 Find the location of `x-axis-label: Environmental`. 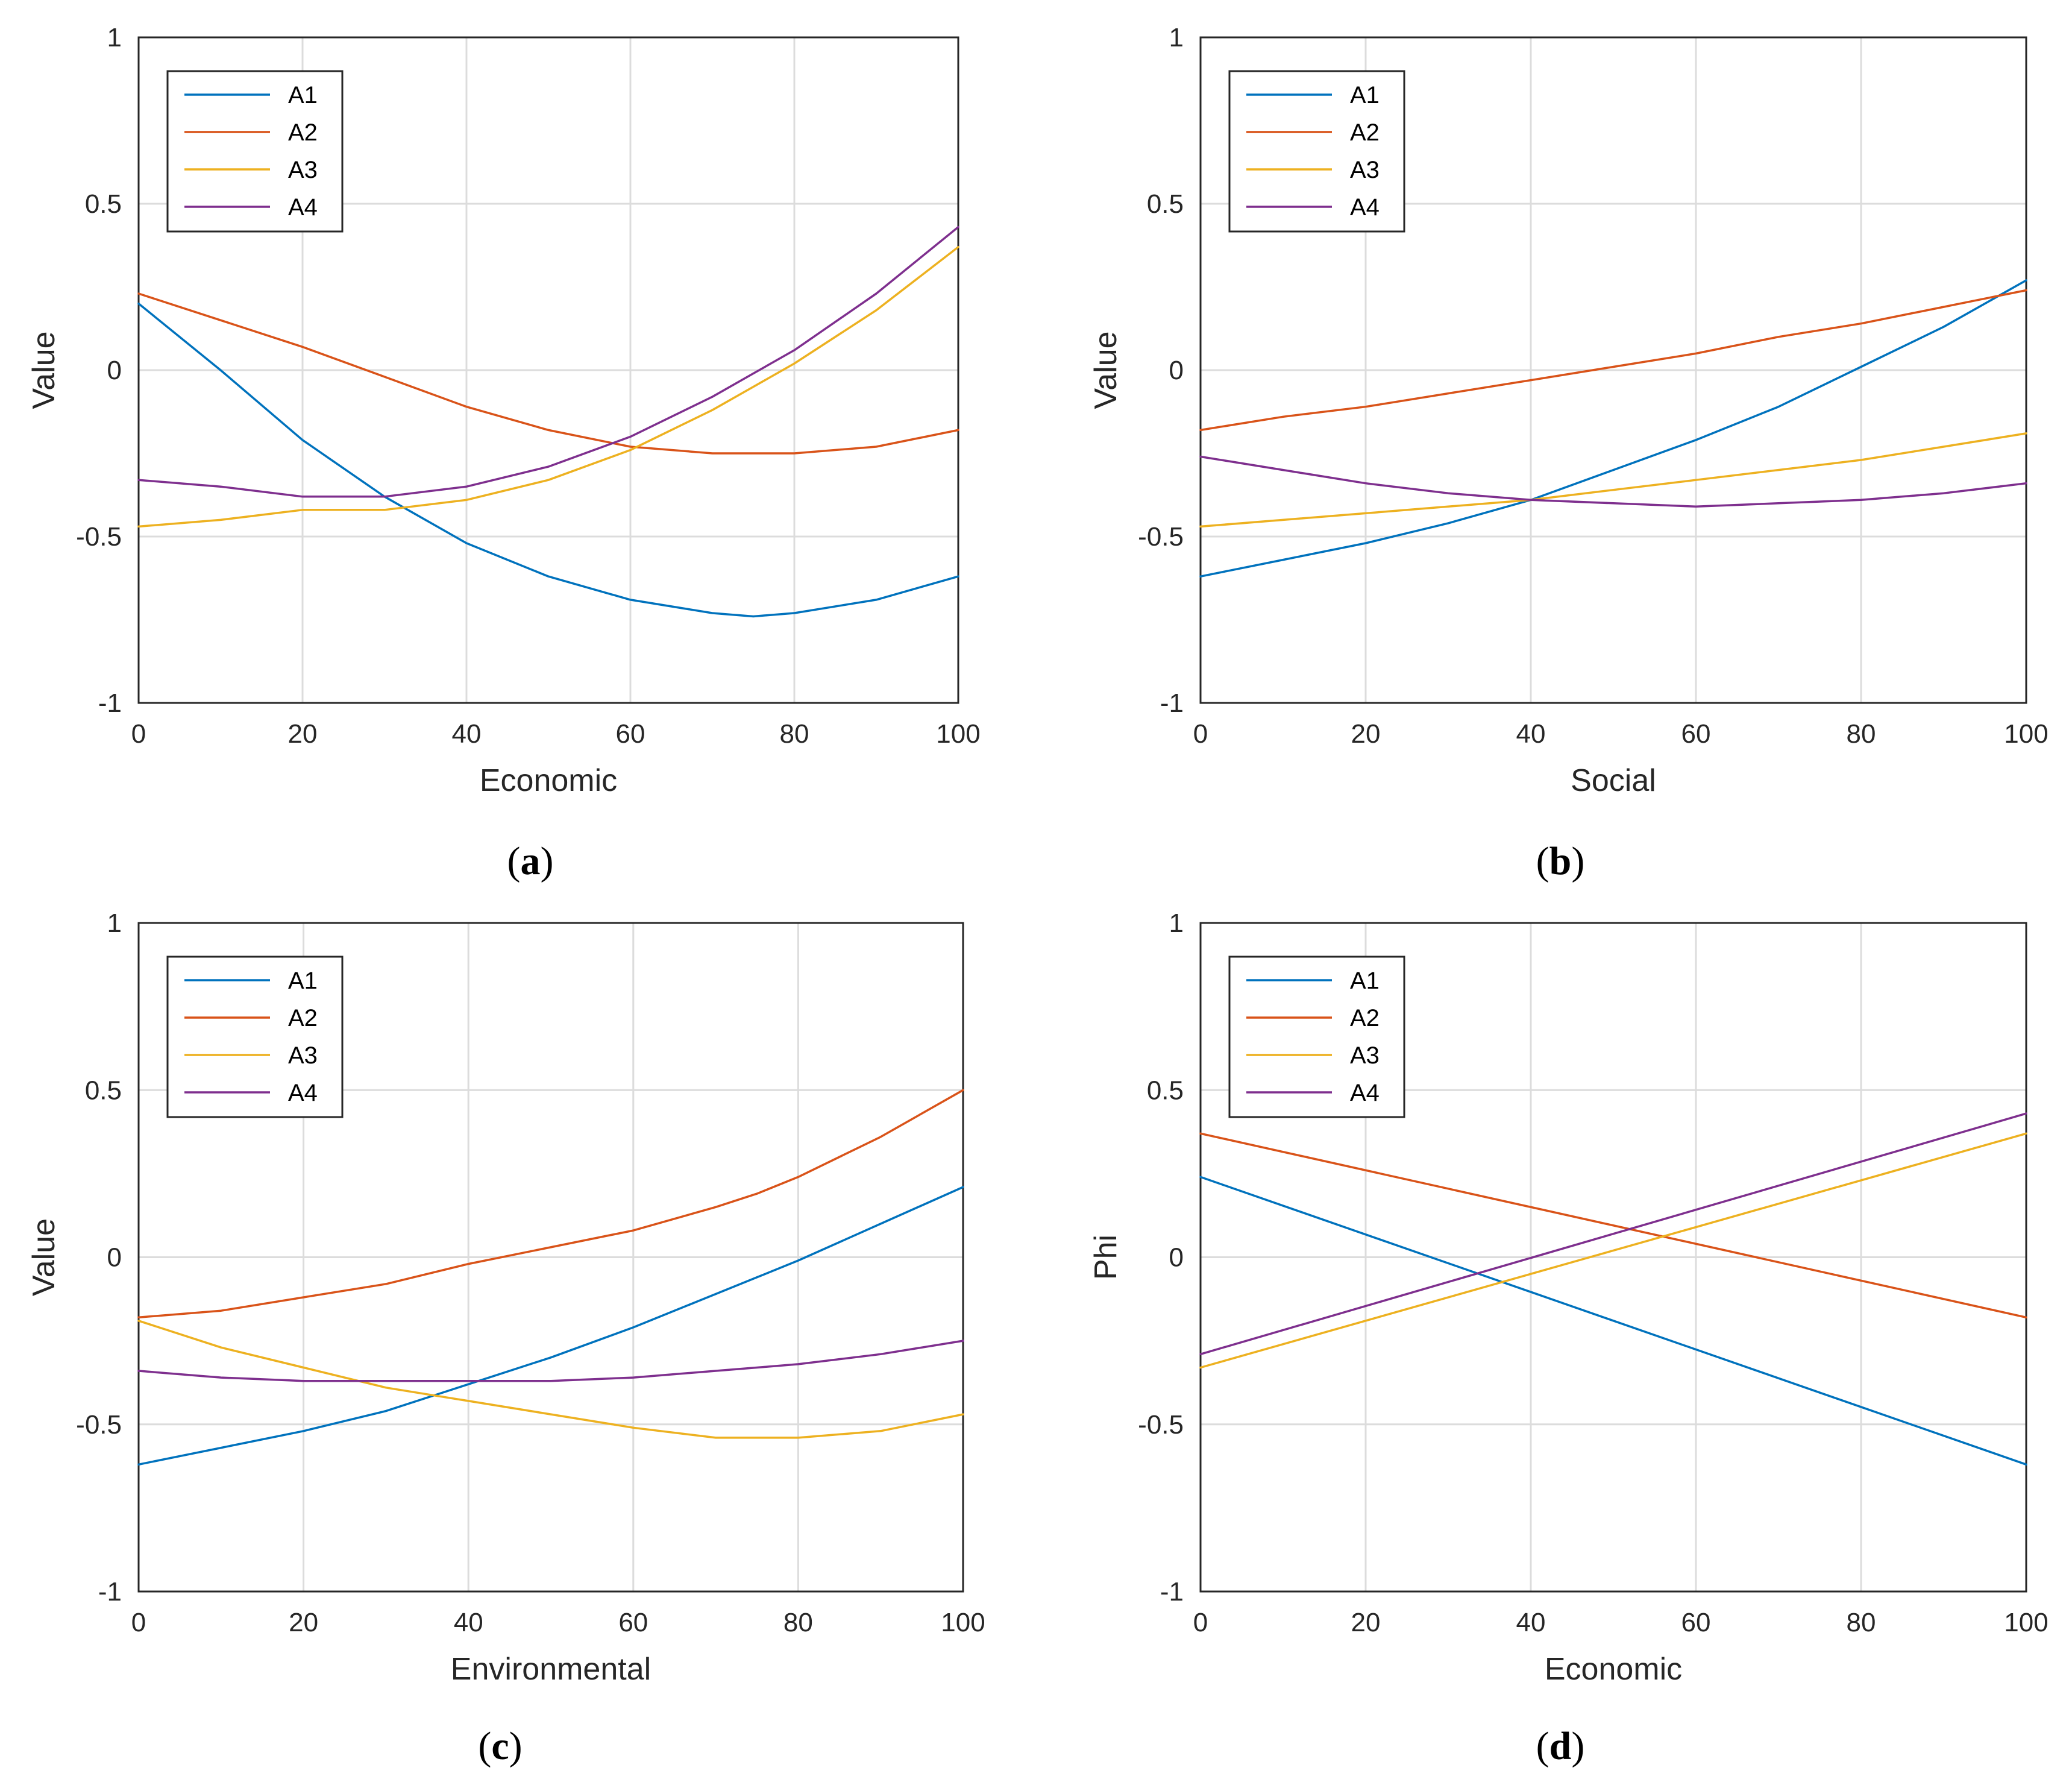

x-axis-label: Environmental is located at coordinates (551, 1669).